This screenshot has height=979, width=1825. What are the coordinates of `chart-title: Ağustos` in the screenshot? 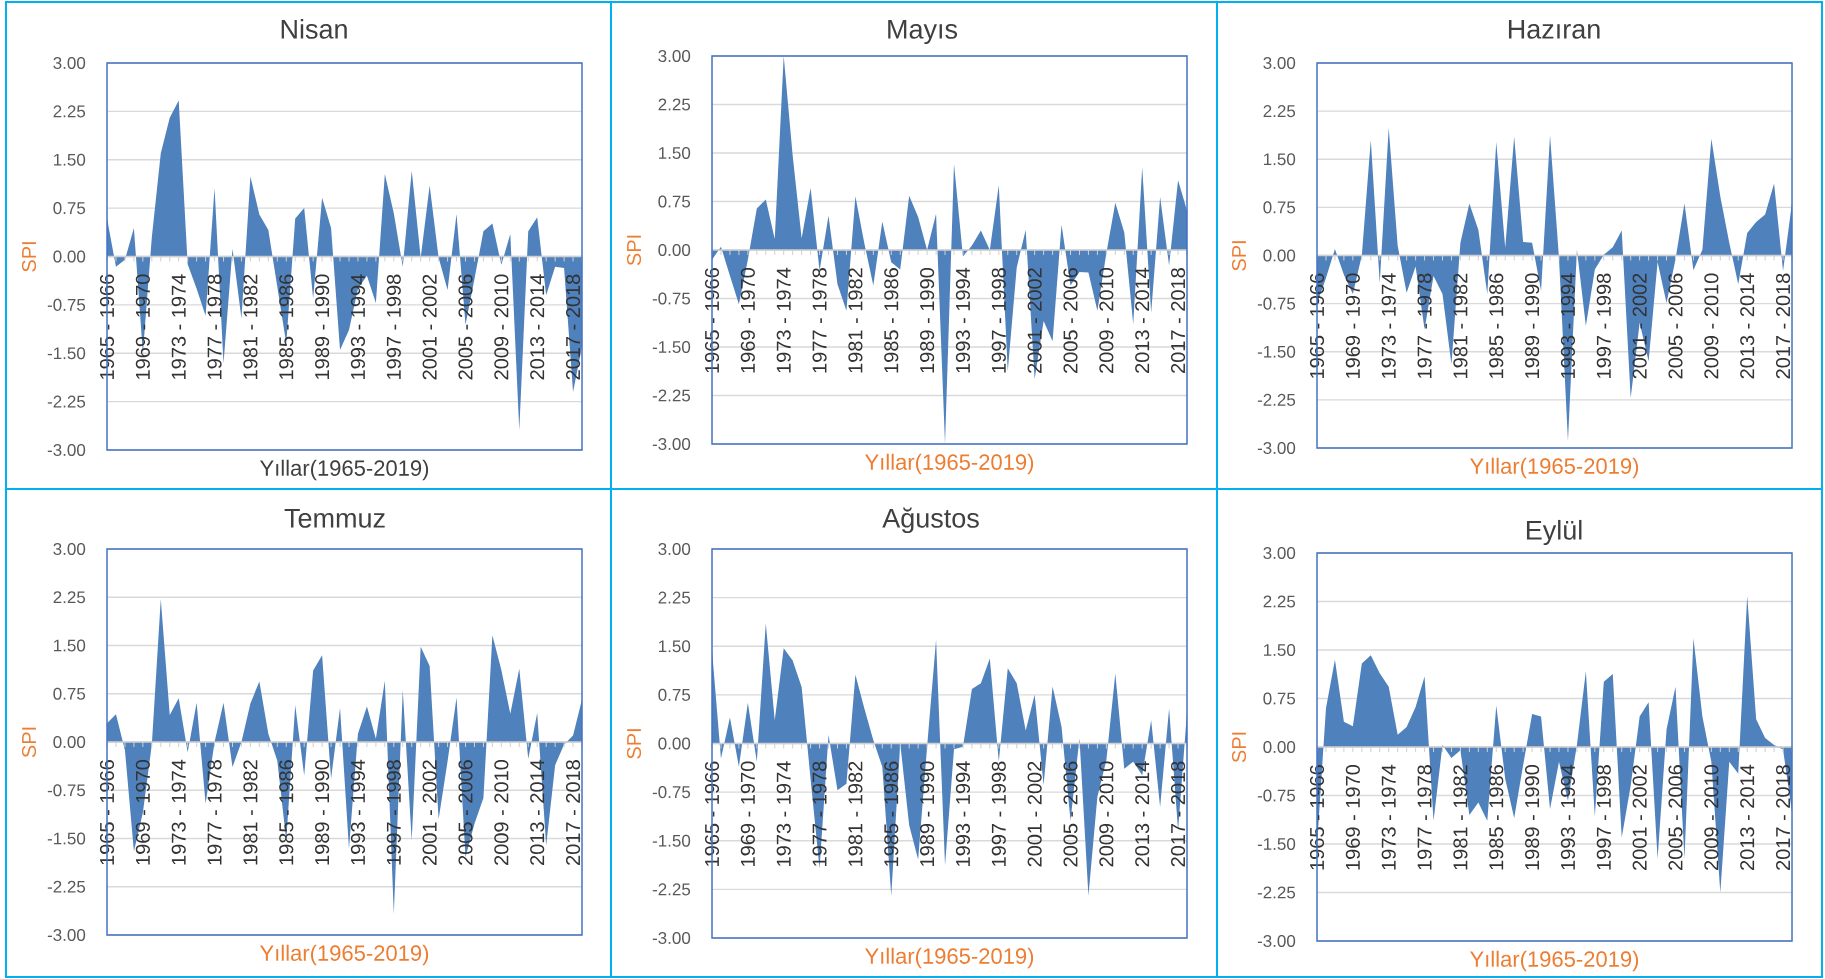 It's located at (930, 520).